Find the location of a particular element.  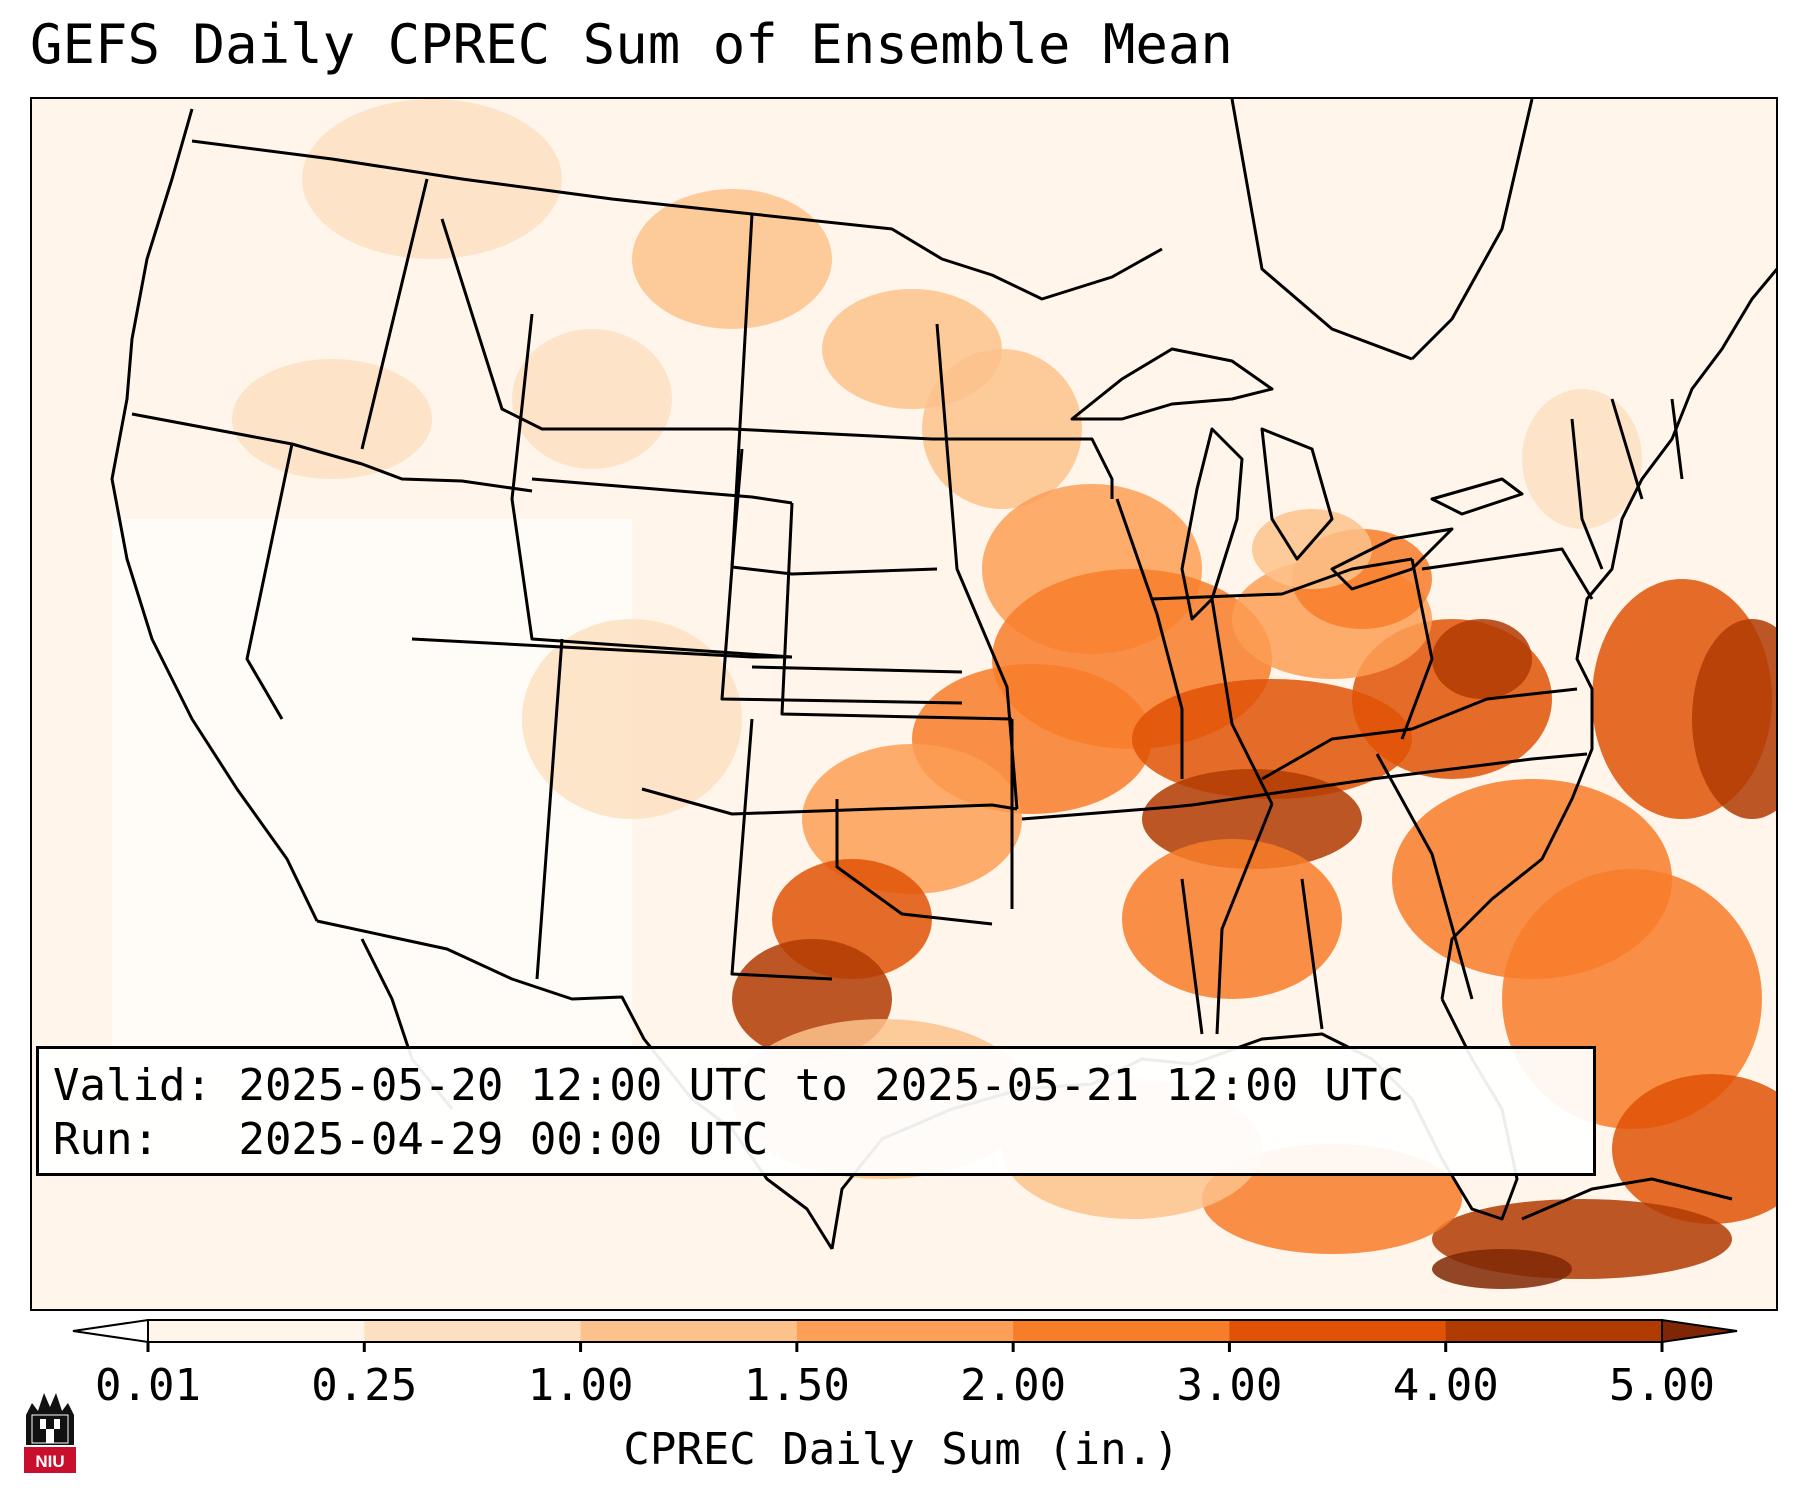

precip-light-region is located at coordinates (372, 799).